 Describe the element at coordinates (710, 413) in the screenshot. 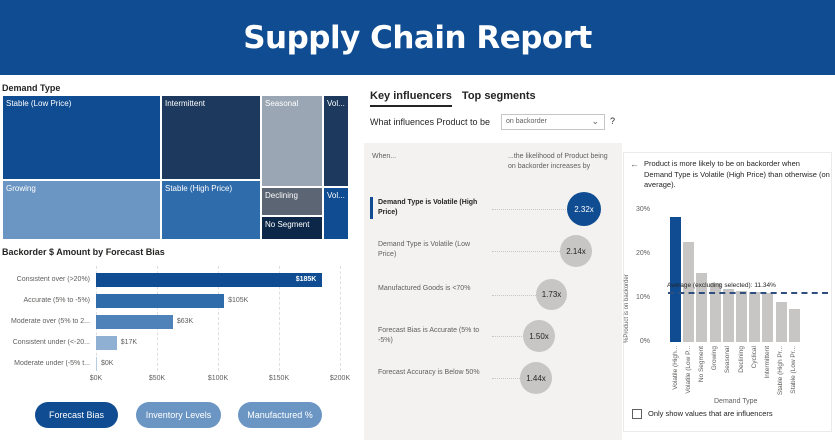

I see `checkbox-label: Only show values that are influencers` at that location.